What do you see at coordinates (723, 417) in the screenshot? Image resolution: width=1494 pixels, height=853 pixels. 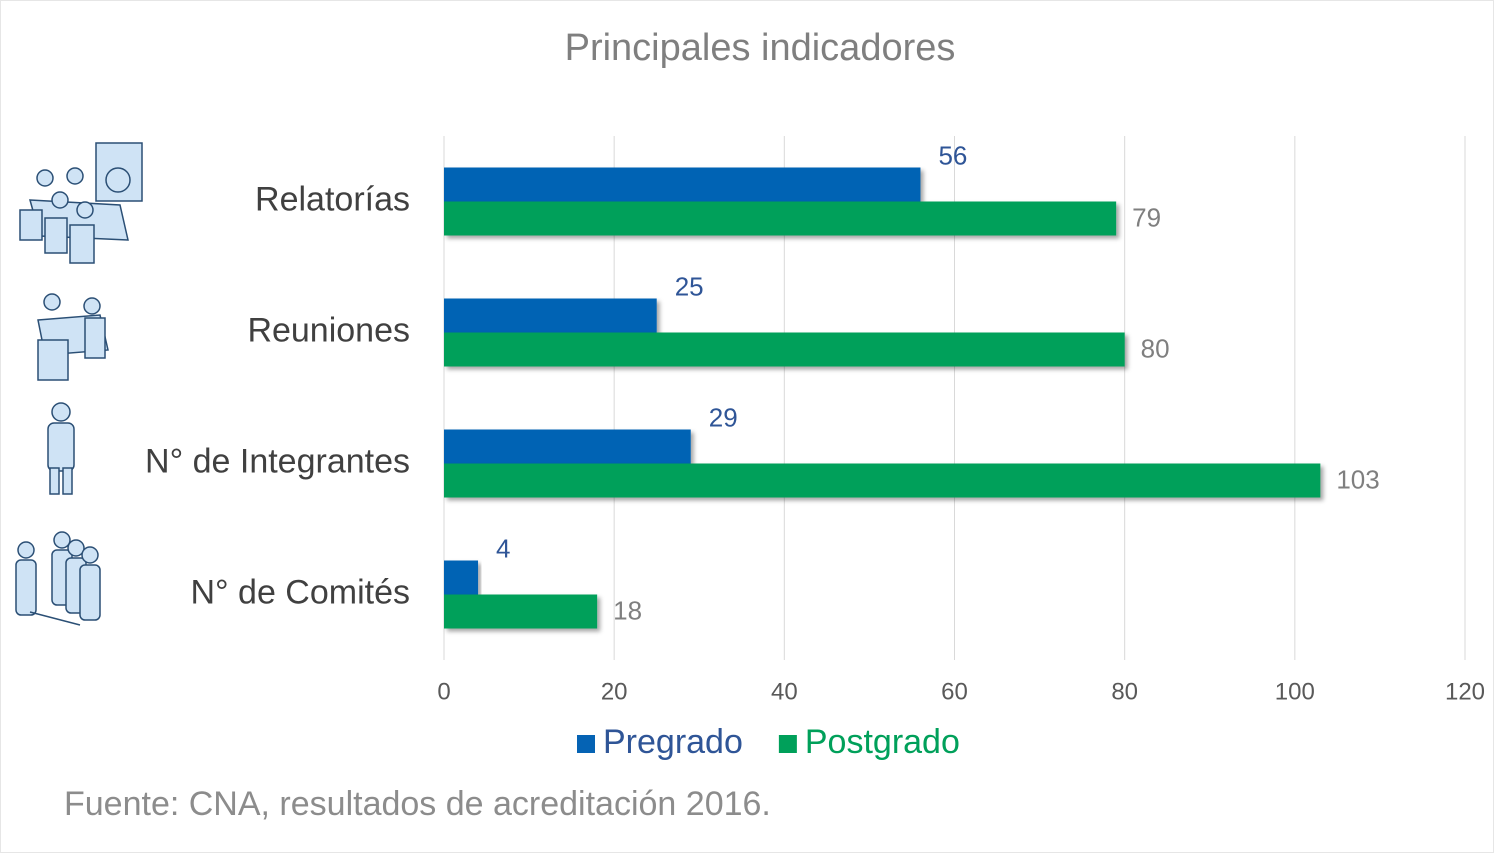 I see `data-label: 29` at bounding box center [723, 417].